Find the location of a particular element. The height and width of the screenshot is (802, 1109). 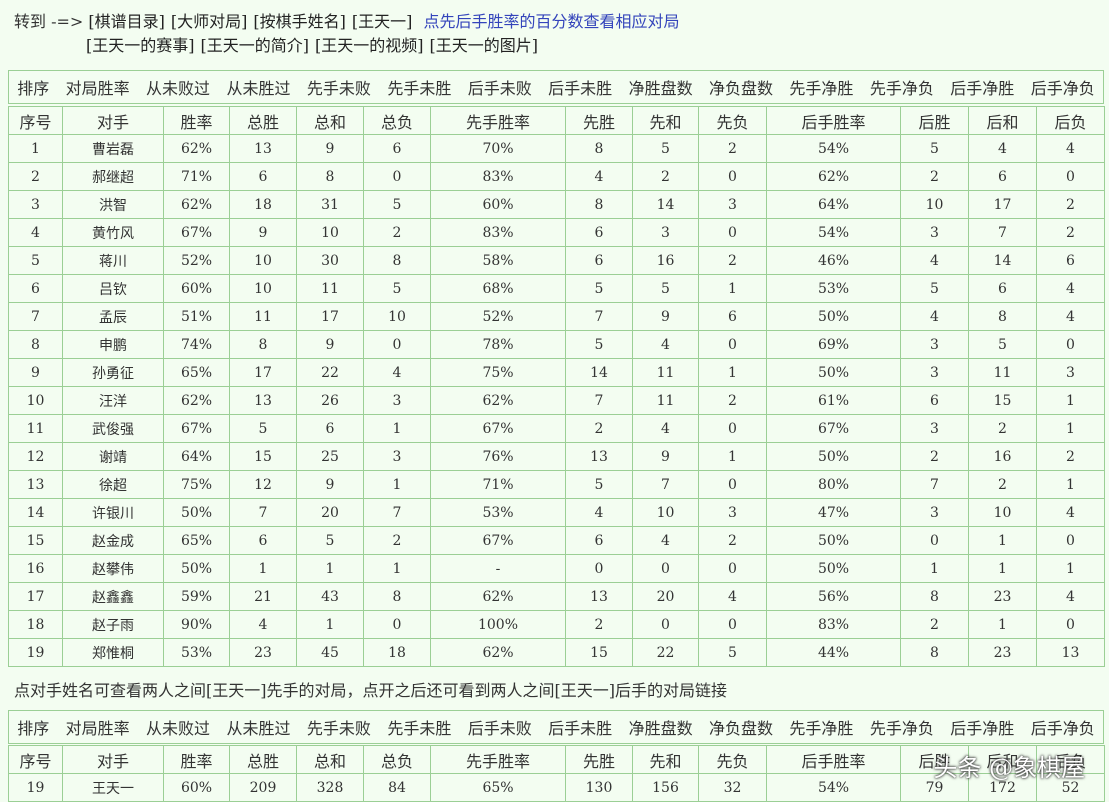

data-cell: 80% is located at coordinates (833, 484).